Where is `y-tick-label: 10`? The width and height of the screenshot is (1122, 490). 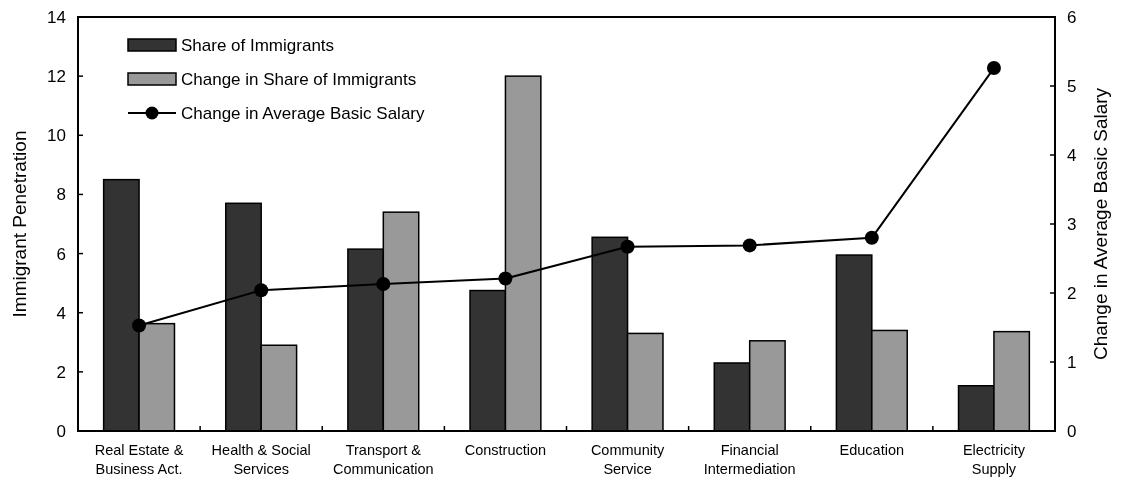
y-tick-label: 10 is located at coordinates (56, 136).